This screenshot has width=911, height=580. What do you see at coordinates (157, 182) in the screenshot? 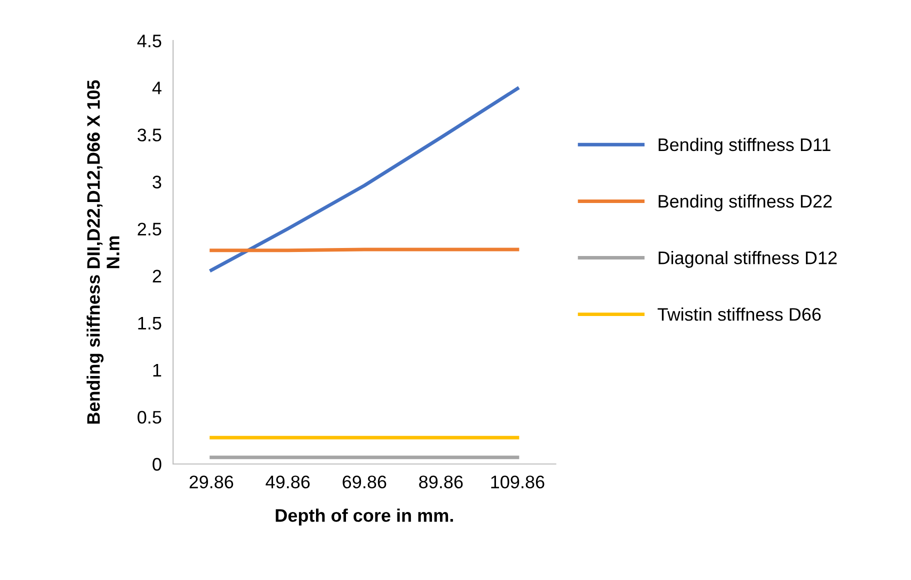
I see `y-tick-label: 3` at bounding box center [157, 182].